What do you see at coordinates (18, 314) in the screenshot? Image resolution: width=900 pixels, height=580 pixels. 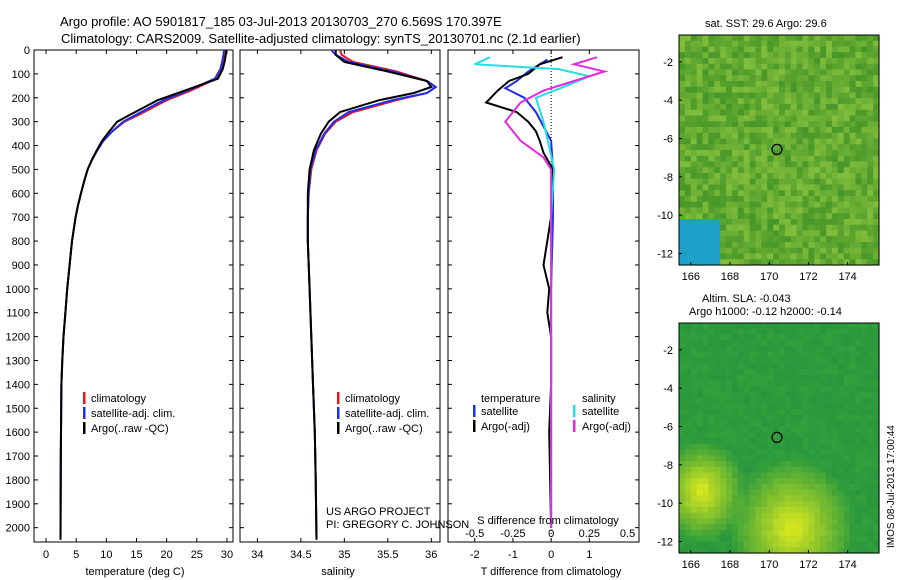 I see `y-tick-label: 1100` at bounding box center [18, 314].